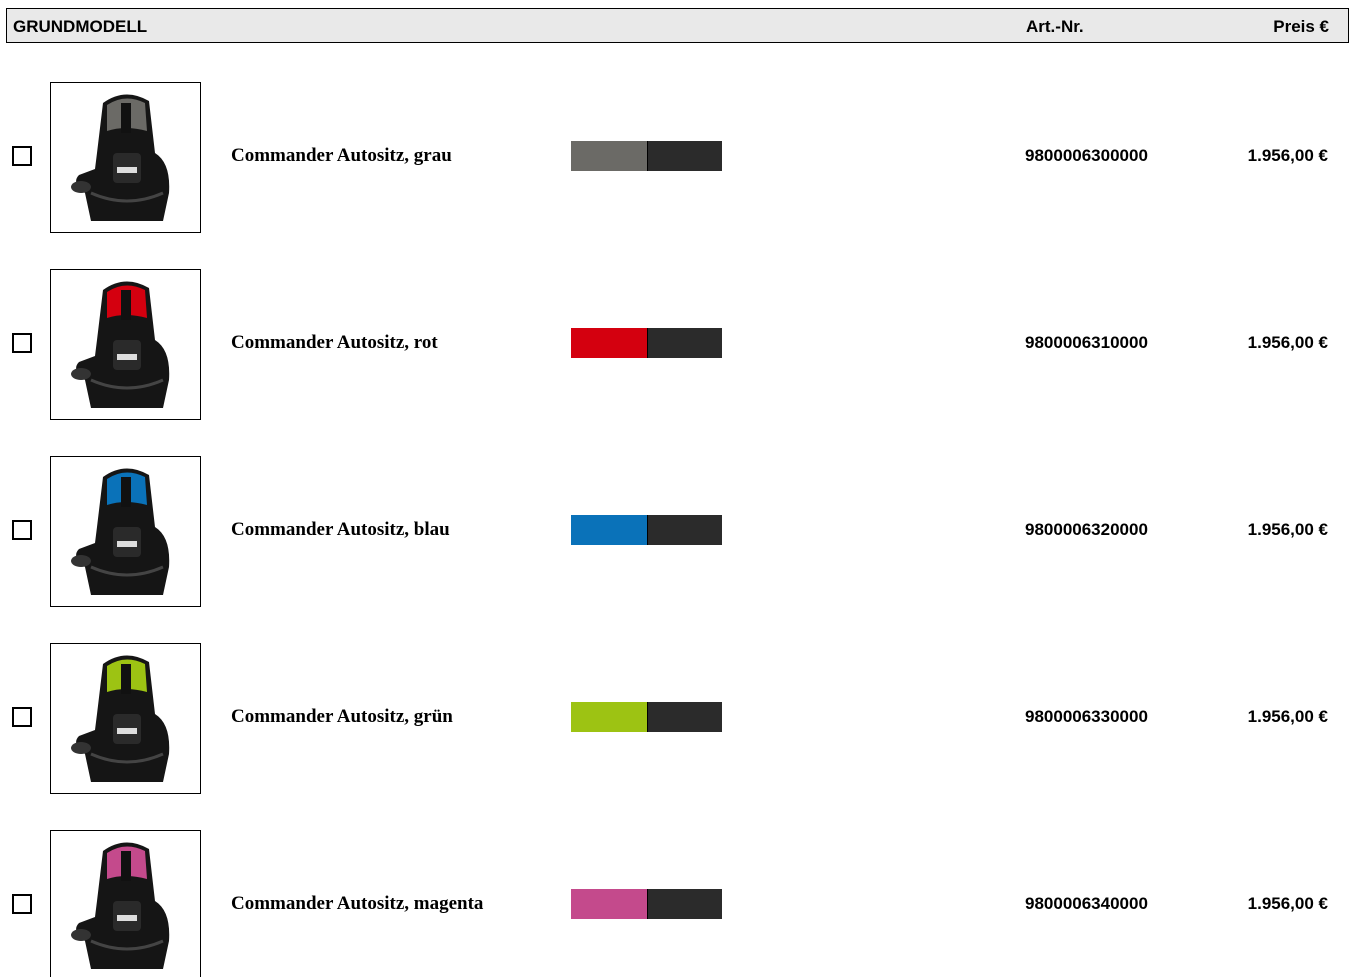  Describe the element at coordinates (1086, 716) in the screenshot. I see `article-number: 9800006330000` at that location.